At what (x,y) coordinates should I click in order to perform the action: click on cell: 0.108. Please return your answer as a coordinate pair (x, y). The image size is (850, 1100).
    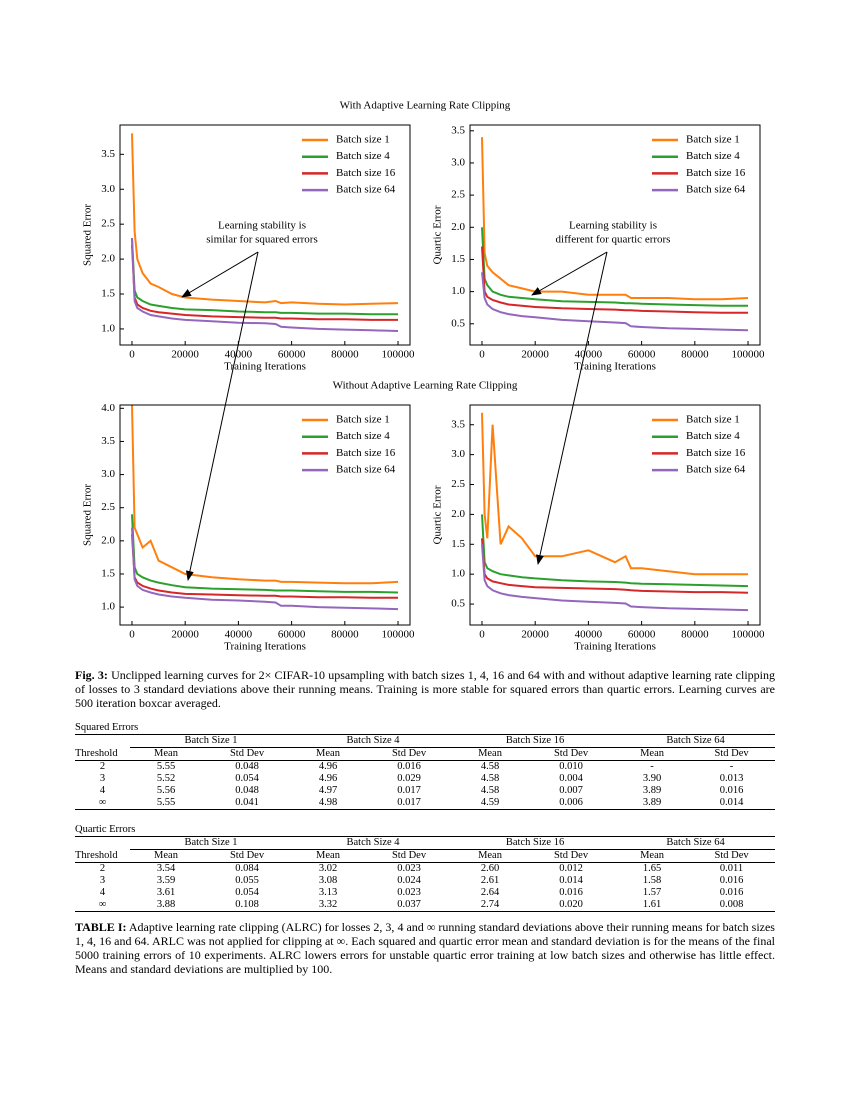
    Looking at the image, I should click on (247, 905).